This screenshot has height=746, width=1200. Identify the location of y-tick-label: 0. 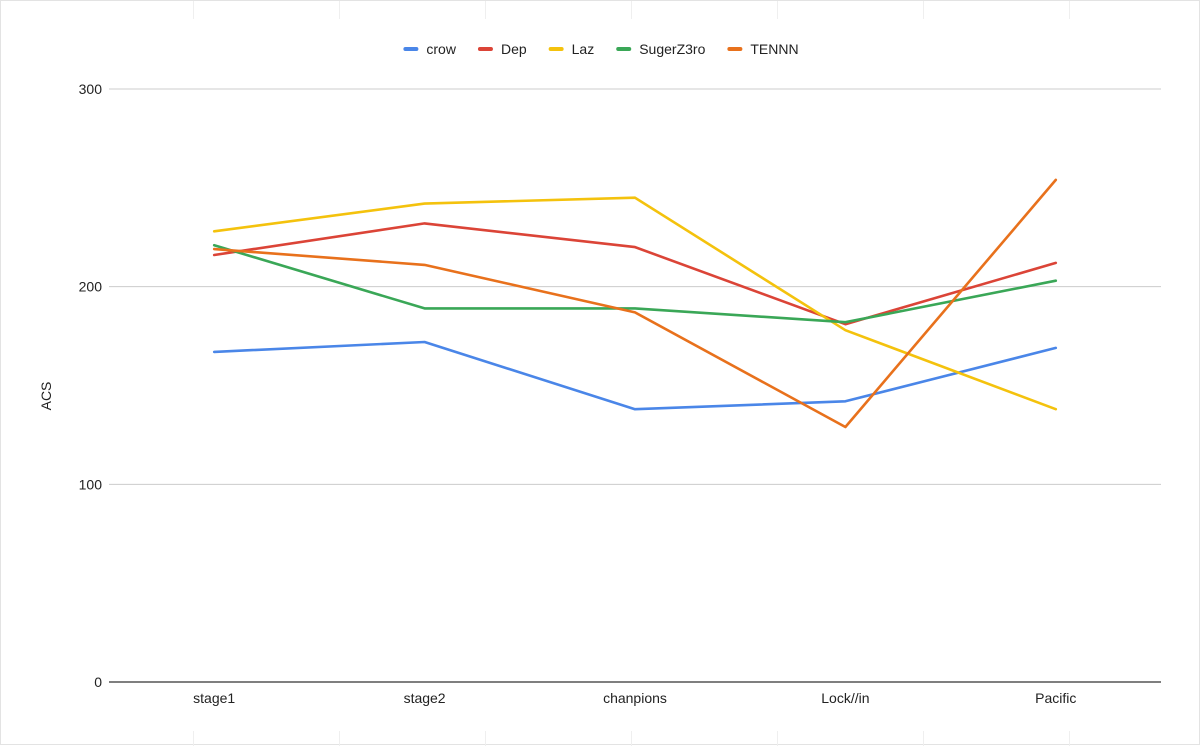
(98, 682).